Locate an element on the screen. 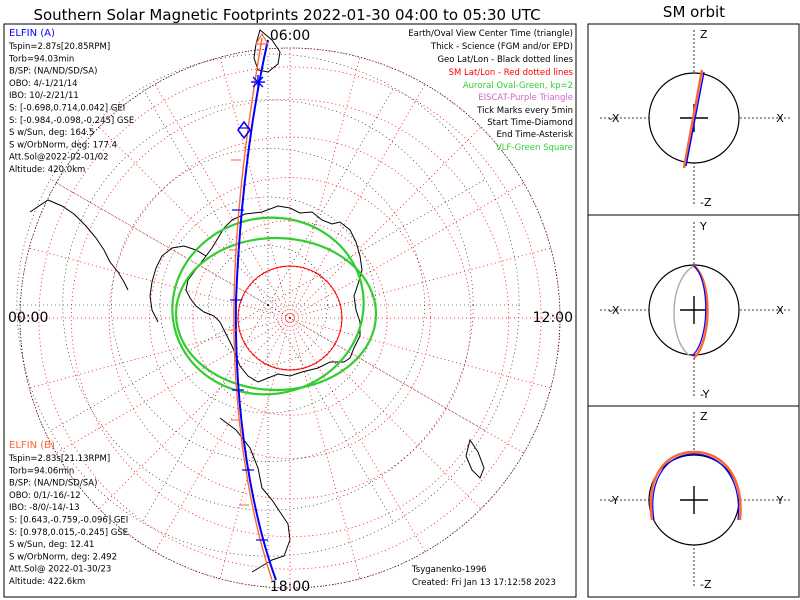 The width and height of the screenshot is (800, 600). info-line: Att.Sol@2022-02-01/02 is located at coordinates (59, 158).